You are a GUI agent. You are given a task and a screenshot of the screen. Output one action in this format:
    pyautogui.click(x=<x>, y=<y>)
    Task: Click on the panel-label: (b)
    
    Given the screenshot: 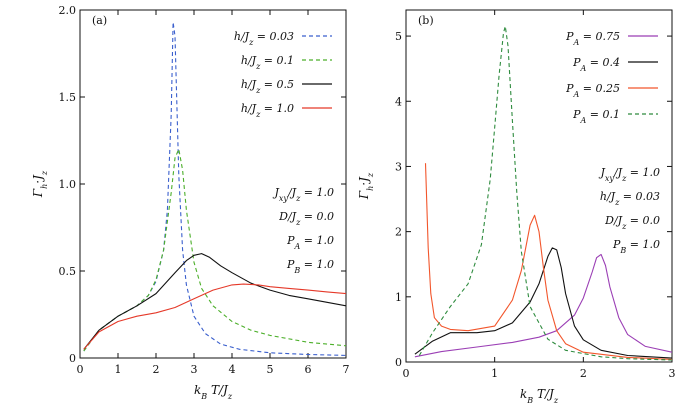 What is the action you would take?
    pyautogui.click(x=426, y=20)
    